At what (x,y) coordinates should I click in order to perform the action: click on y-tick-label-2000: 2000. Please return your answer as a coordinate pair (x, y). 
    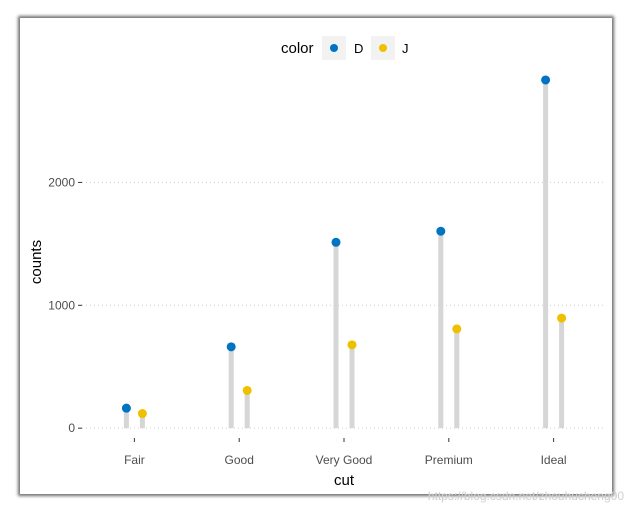
    Looking at the image, I should click on (61, 182).